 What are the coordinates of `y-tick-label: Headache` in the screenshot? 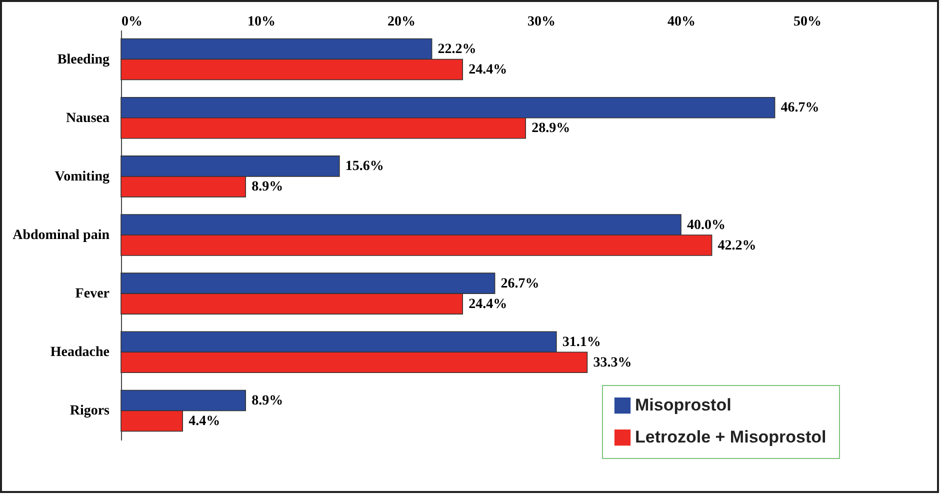 It's located at (80, 352).